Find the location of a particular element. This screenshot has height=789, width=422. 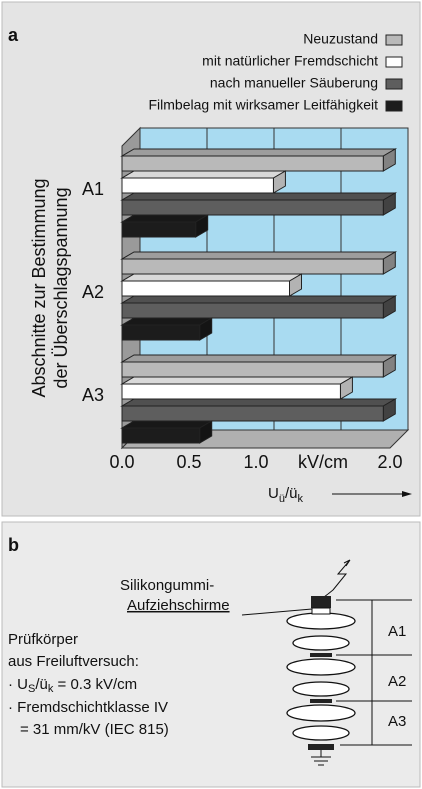

y-tick-label: A3 is located at coordinates (93, 395).